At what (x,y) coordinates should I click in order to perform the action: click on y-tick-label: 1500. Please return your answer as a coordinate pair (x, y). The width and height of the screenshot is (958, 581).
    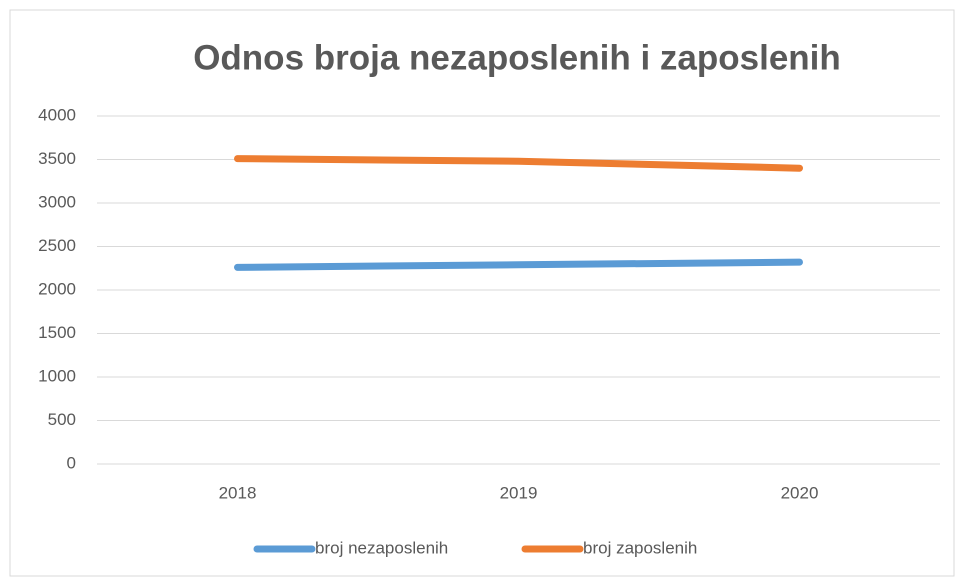
    Looking at the image, I should click on (57, 332).